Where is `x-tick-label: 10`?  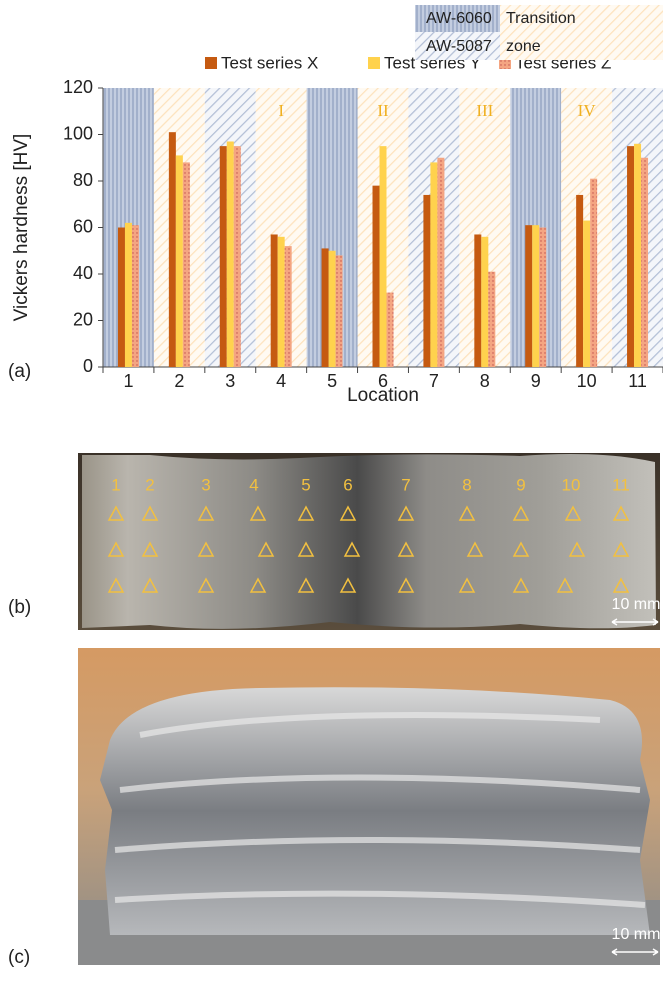
x-tick-label: 10 is located at coordinates (587, 381).